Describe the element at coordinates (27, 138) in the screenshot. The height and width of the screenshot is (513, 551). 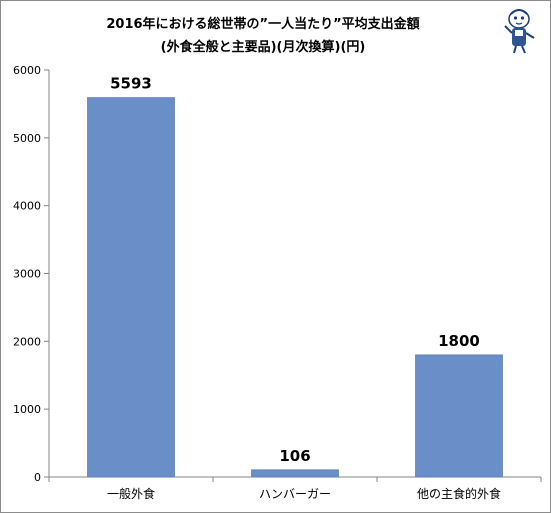
I see `y-tick-label: 5000` at that location.